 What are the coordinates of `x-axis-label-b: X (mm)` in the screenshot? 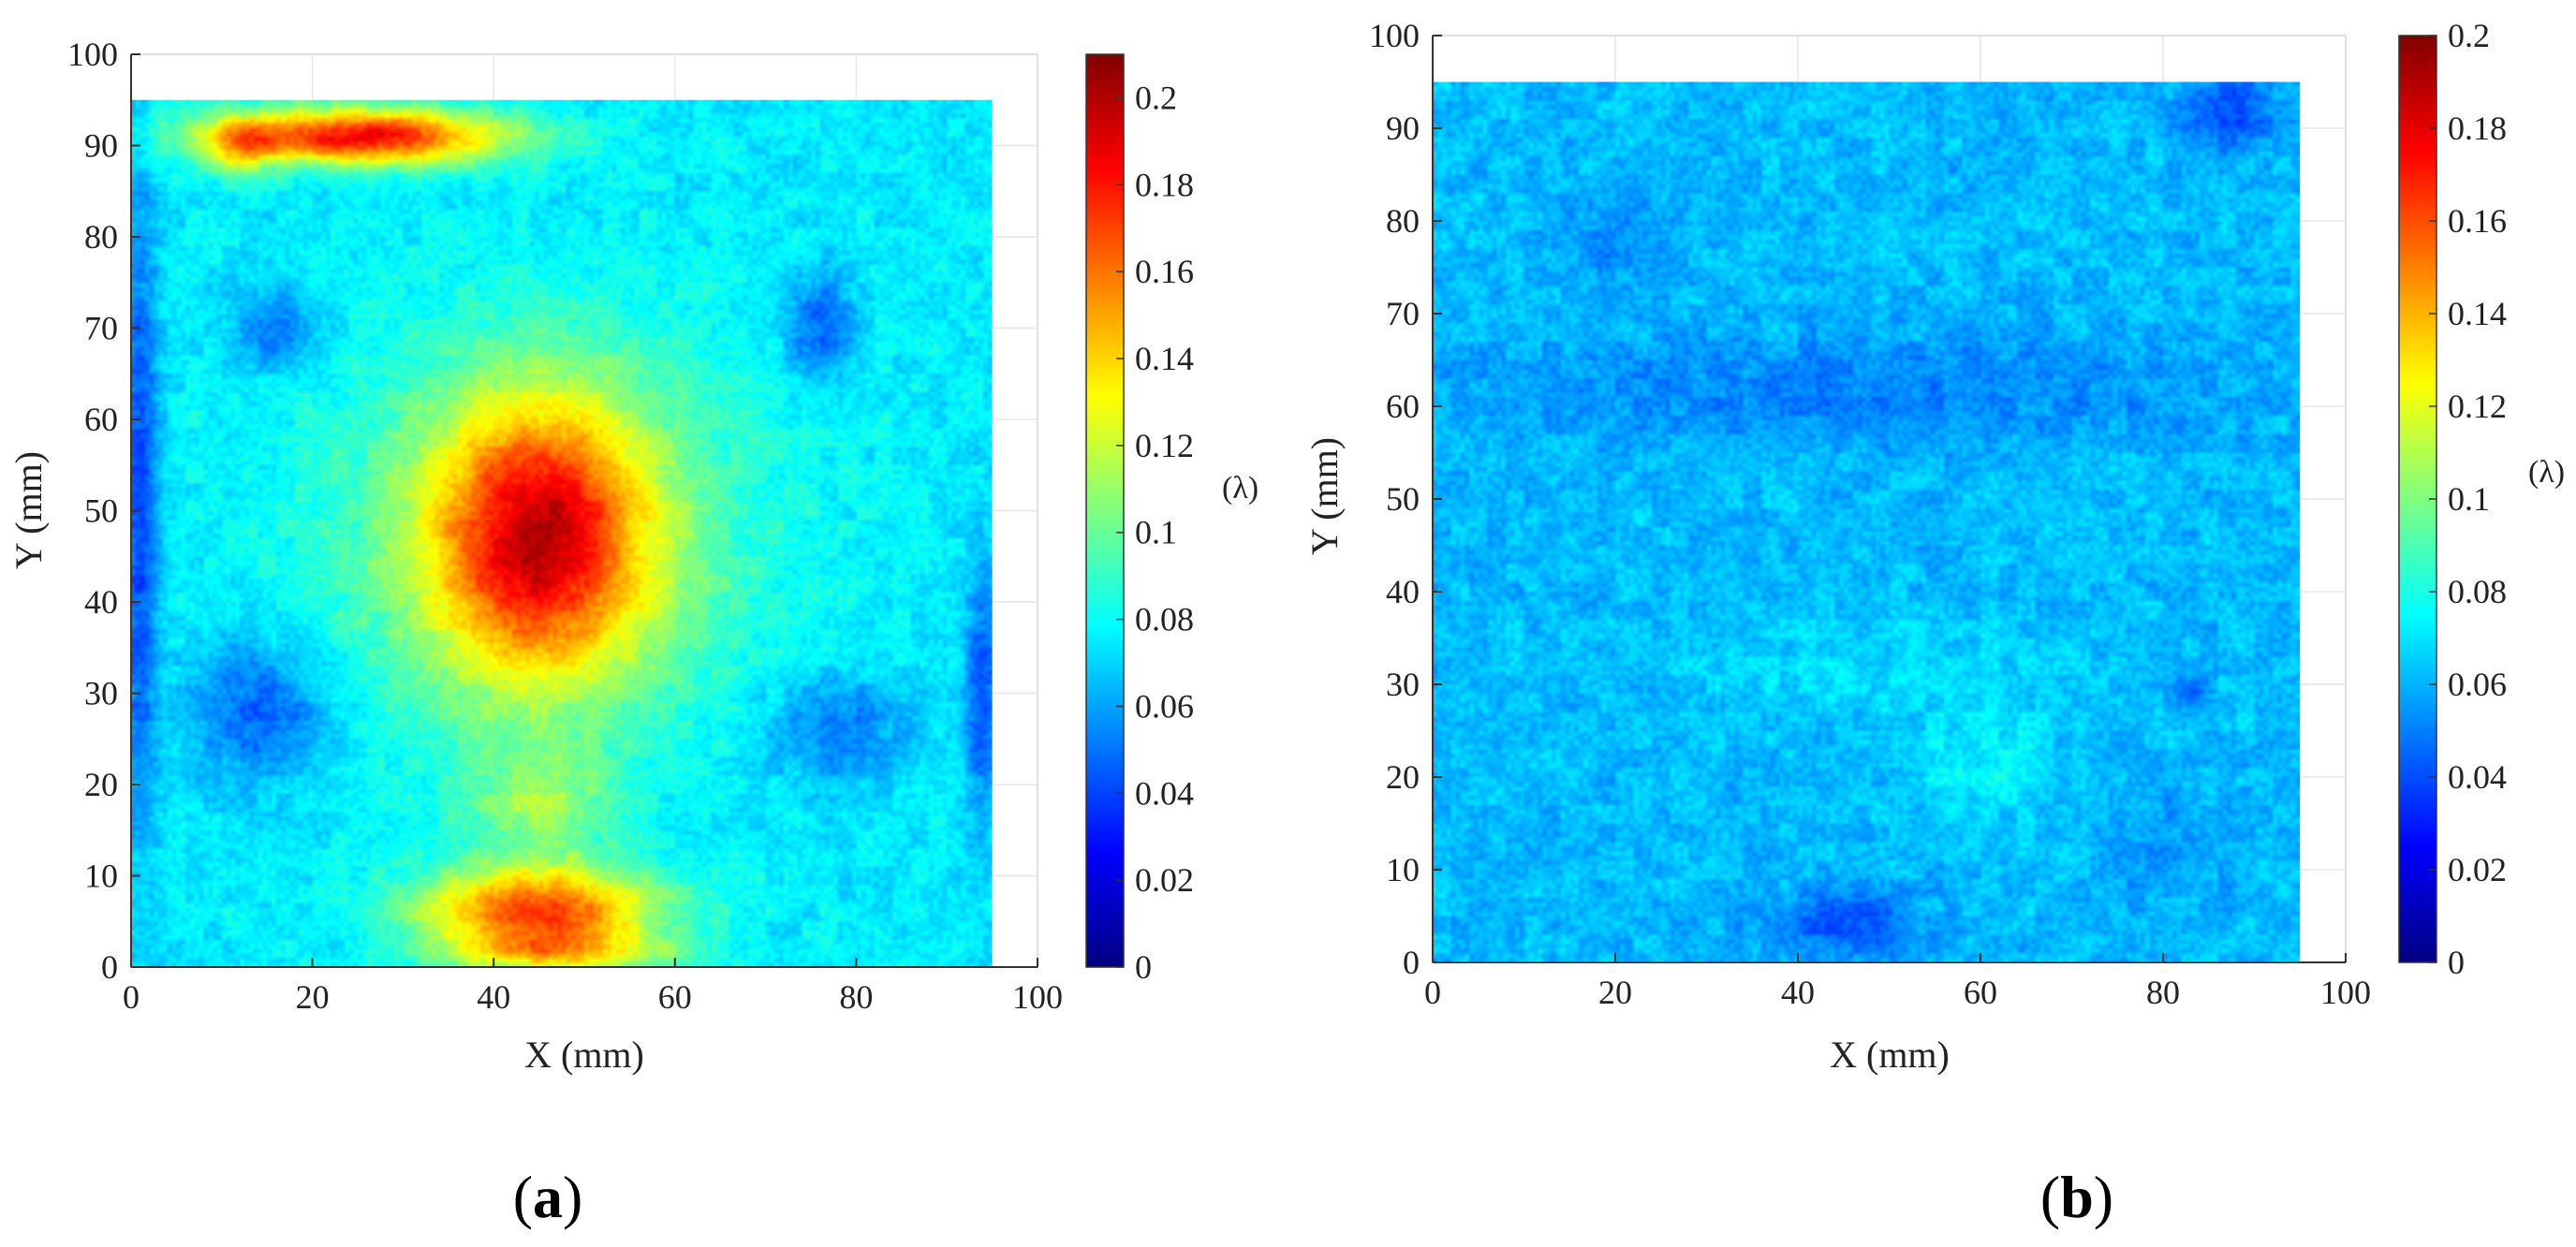 It's located at (1890, 1055).